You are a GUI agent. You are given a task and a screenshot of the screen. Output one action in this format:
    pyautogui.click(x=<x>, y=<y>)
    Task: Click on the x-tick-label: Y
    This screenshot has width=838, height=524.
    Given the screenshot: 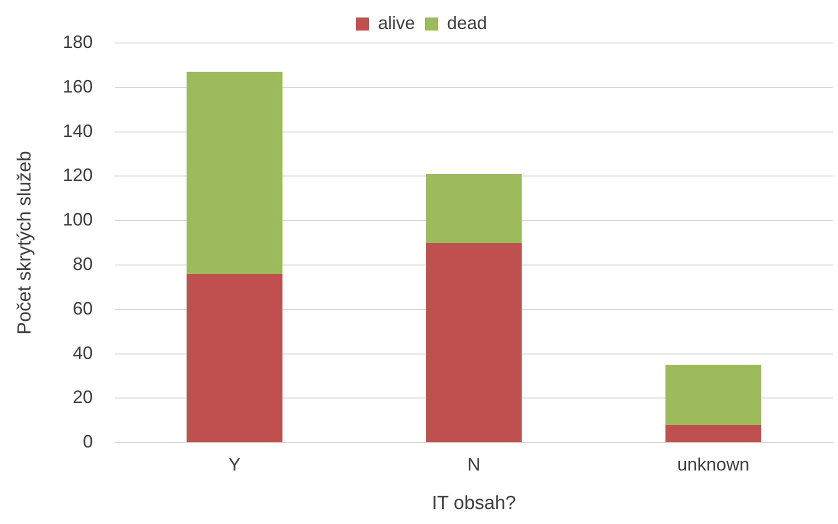 What is the action you would take?
    pyautogui.click(x=234, y=464)
    